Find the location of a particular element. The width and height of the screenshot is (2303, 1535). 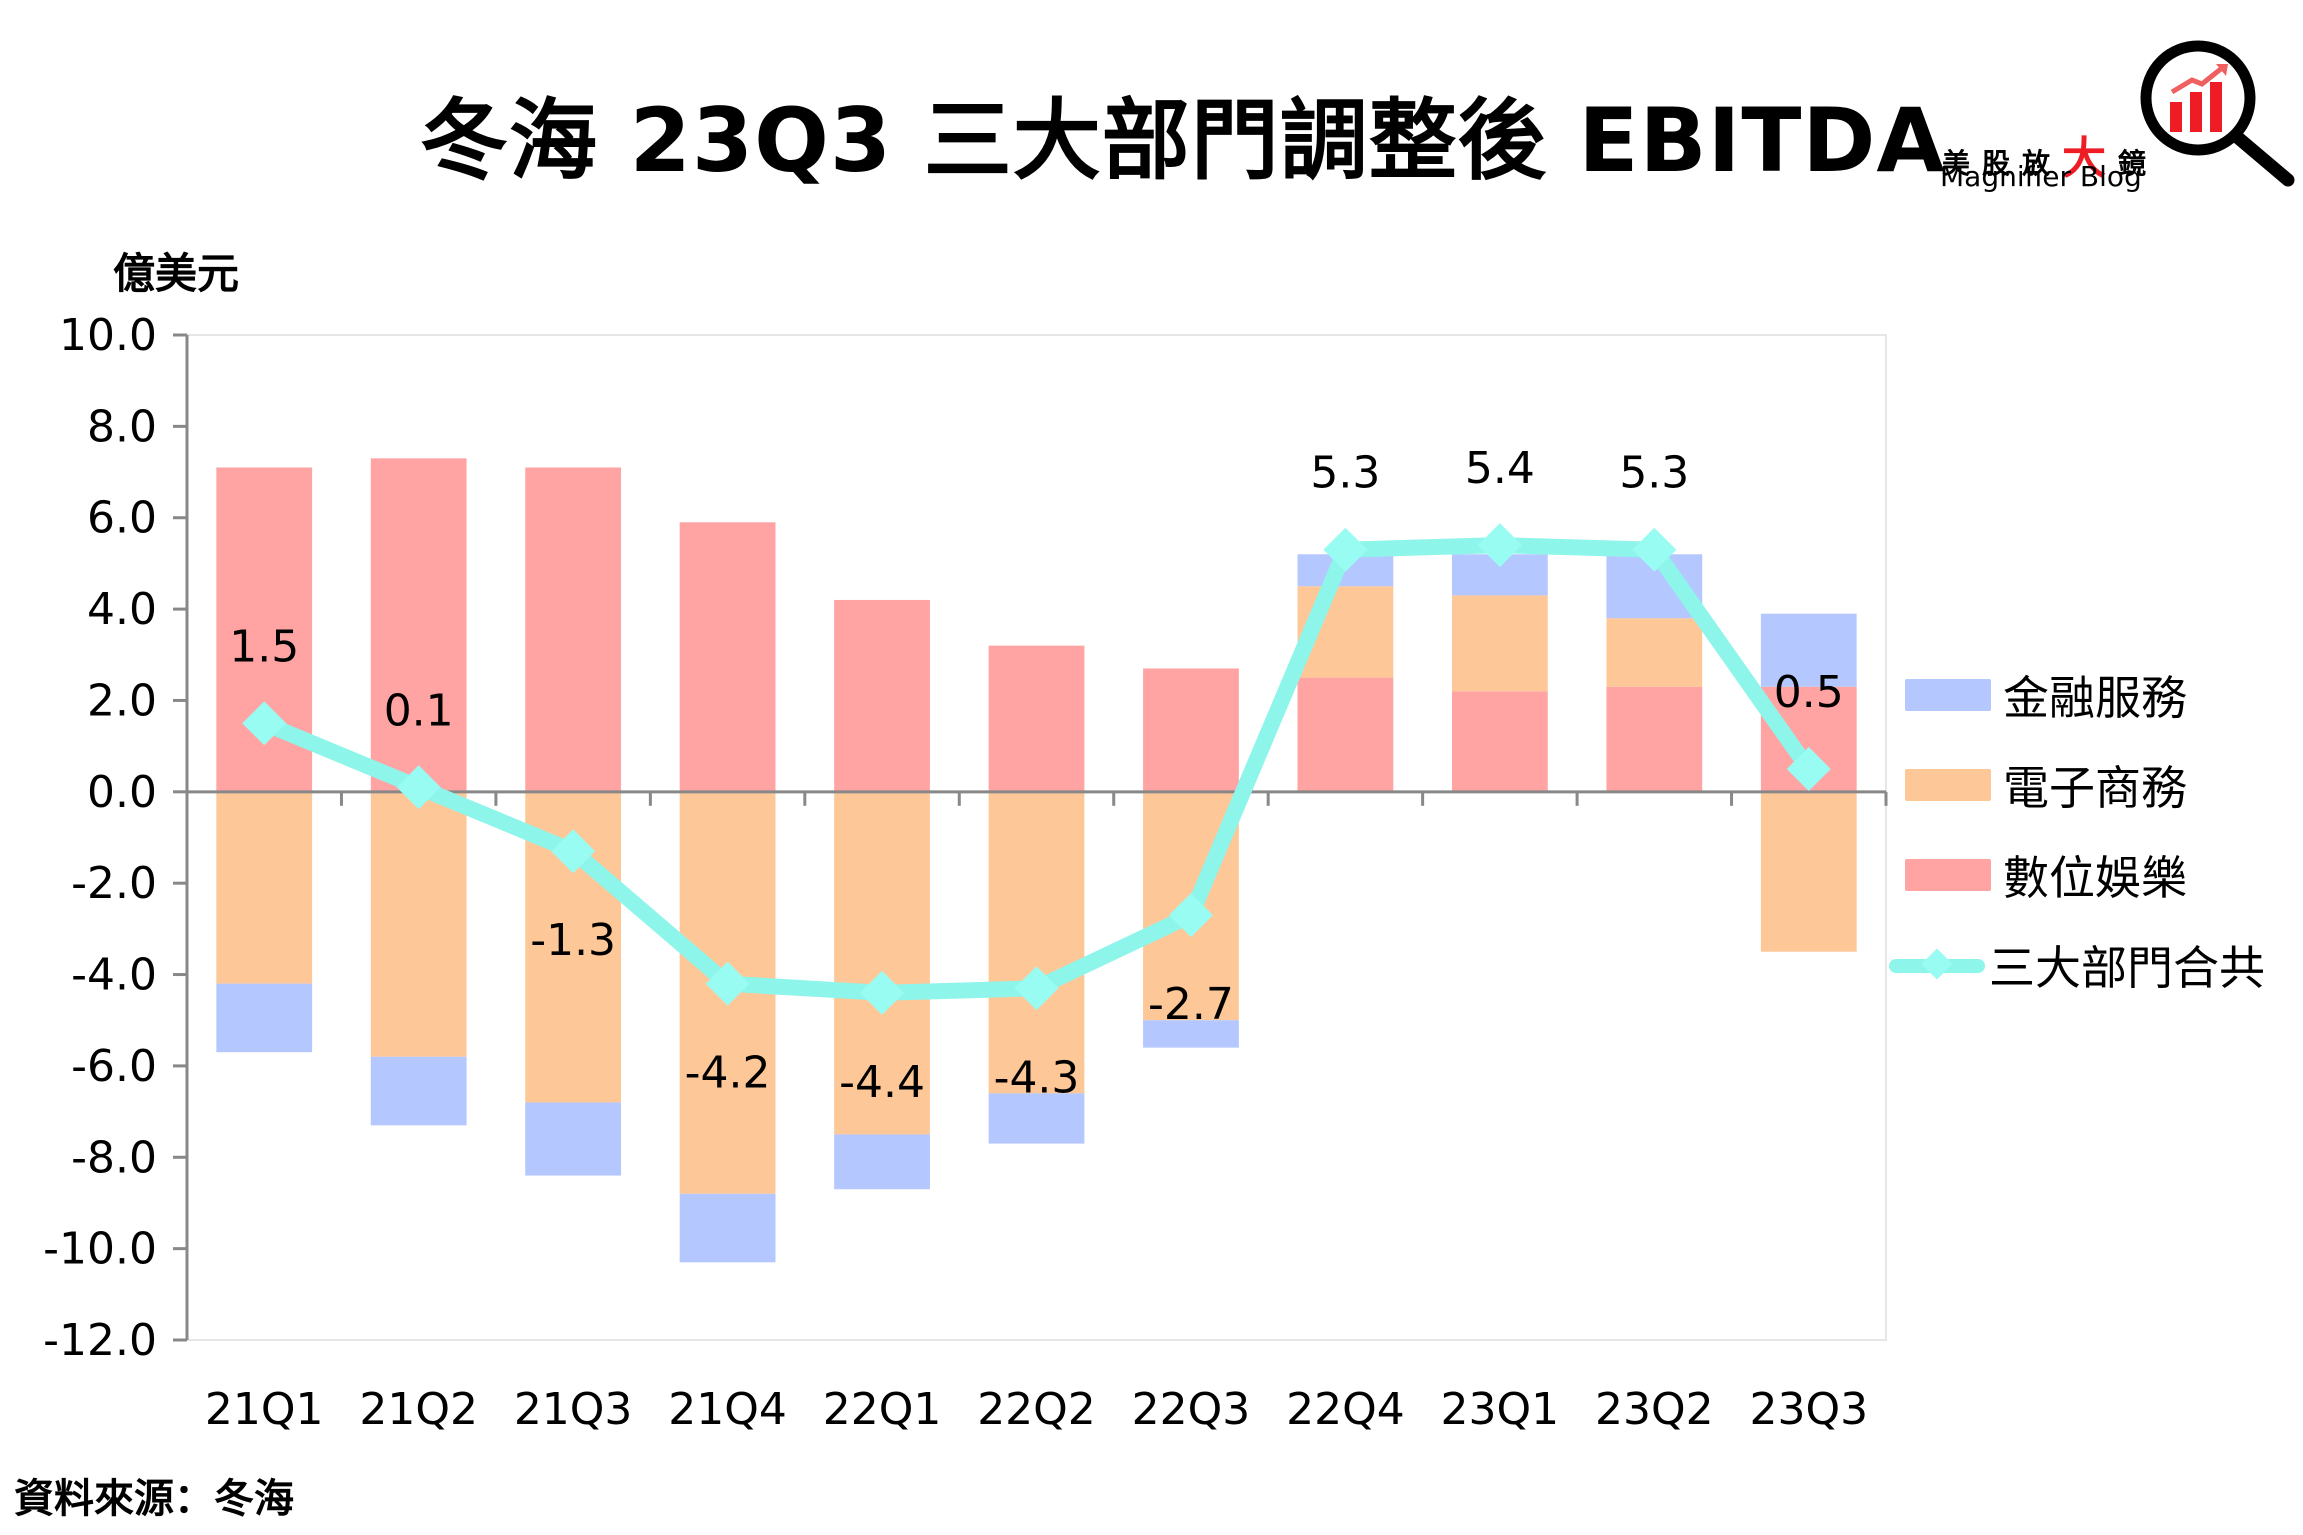

brand-logo: 美股放大鏡 Magnifier Blog is located at coordinates (2115, 115).